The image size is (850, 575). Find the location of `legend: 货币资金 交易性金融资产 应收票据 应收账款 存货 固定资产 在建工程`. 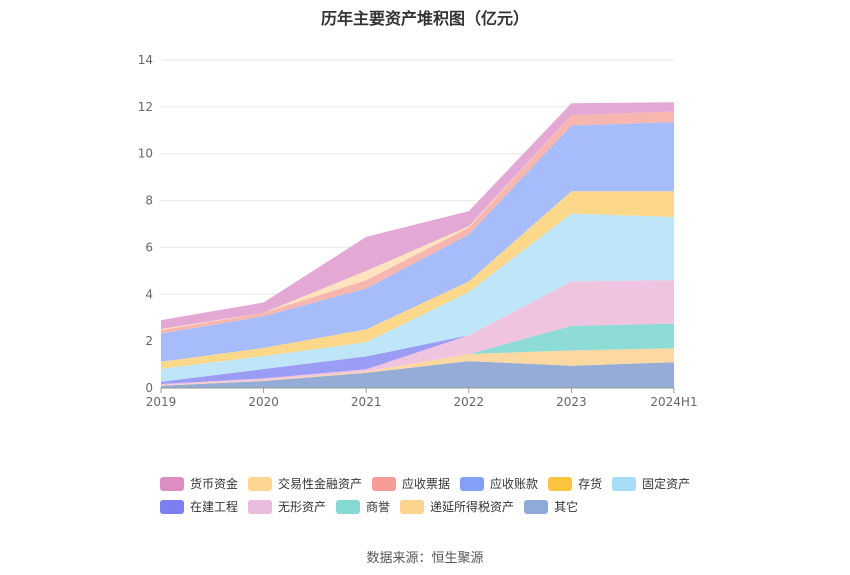

legend: 货币资金 交易性金融资产 应收票据 应收账款 存货 固定资产 在建工程 is located at coordinates (440, 495).